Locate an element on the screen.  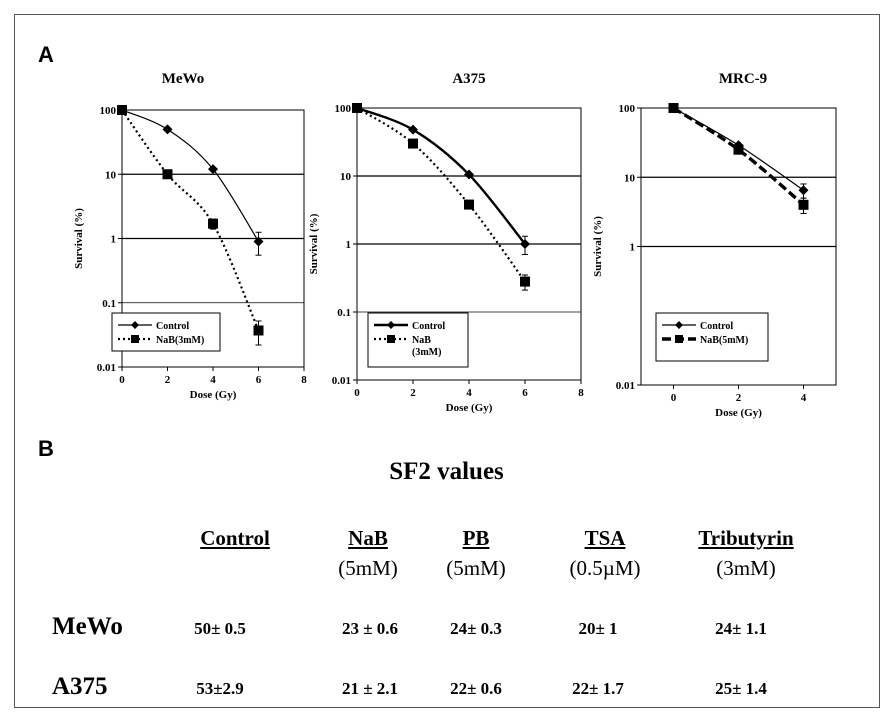
sf2-header-nab-name: NaB is located at coordinates (368, 538).